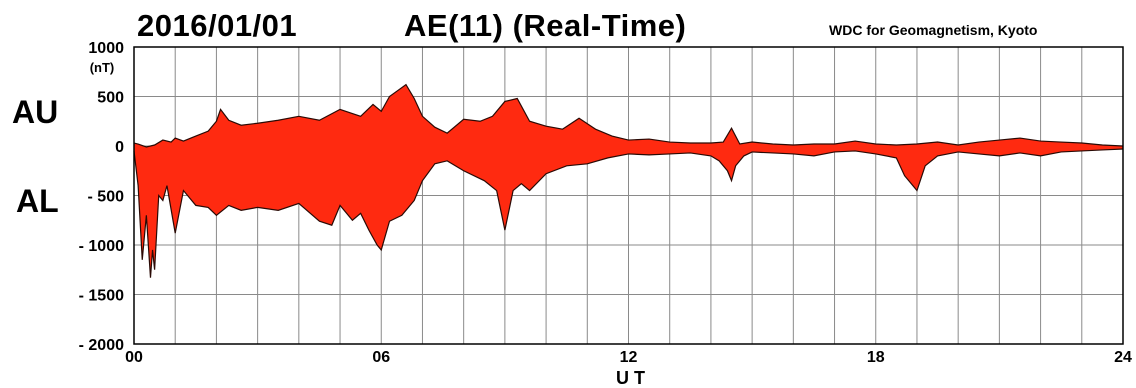 The image size is (1136, 388). What do you see at coordinates (134, 357) in the screenshot?
I see `x-tick-label: 00` at bounding box center [134, 357].